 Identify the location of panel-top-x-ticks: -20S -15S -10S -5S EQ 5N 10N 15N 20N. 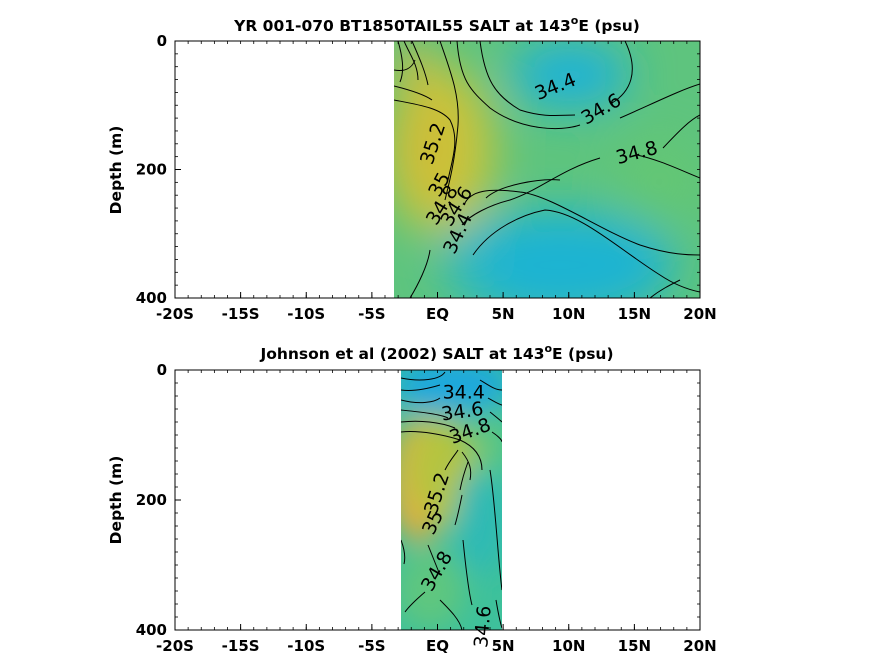
(436, 307).